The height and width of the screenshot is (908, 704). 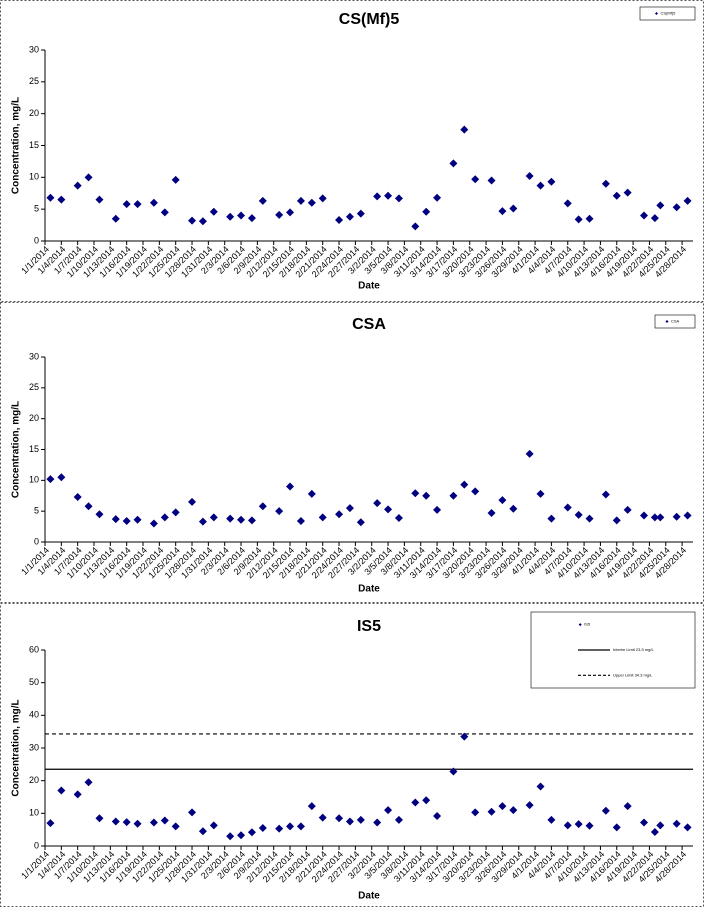 What do you see at coordinates (34, 682) in the screenshot?
I see `y-tick-label: 50` at bounding box center [34, 682].